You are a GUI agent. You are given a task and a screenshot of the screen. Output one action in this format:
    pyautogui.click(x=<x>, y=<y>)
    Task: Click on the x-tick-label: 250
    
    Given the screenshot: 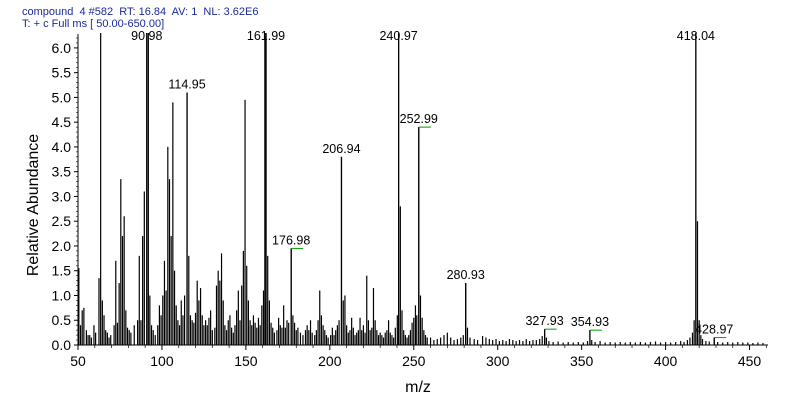 What is the action you would take?
    pyautogui.click(x=414, y=361)
    